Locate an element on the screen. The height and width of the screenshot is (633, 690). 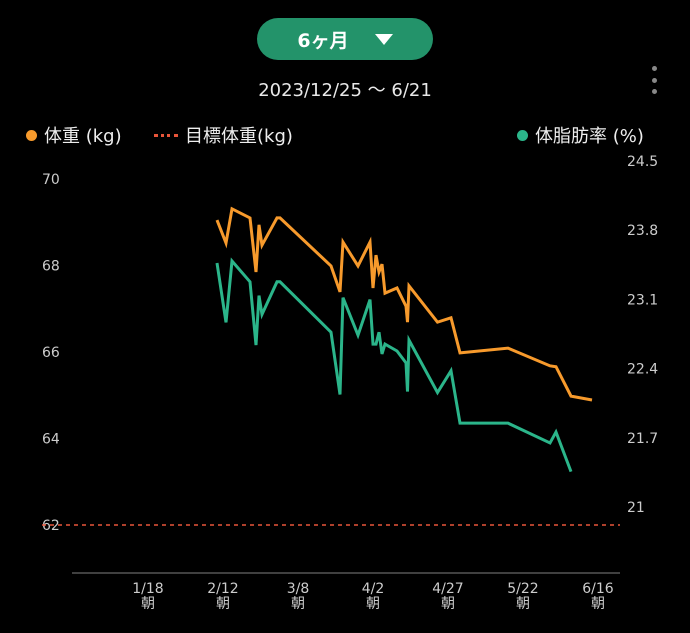
x-tick-label: 4/27 is located at coordinates (447, 589).